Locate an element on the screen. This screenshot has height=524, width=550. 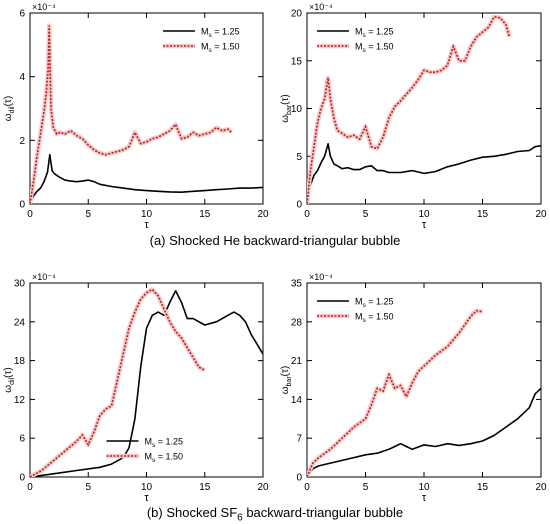
y-tick-label: 4 is located at coordinates (22, 77).